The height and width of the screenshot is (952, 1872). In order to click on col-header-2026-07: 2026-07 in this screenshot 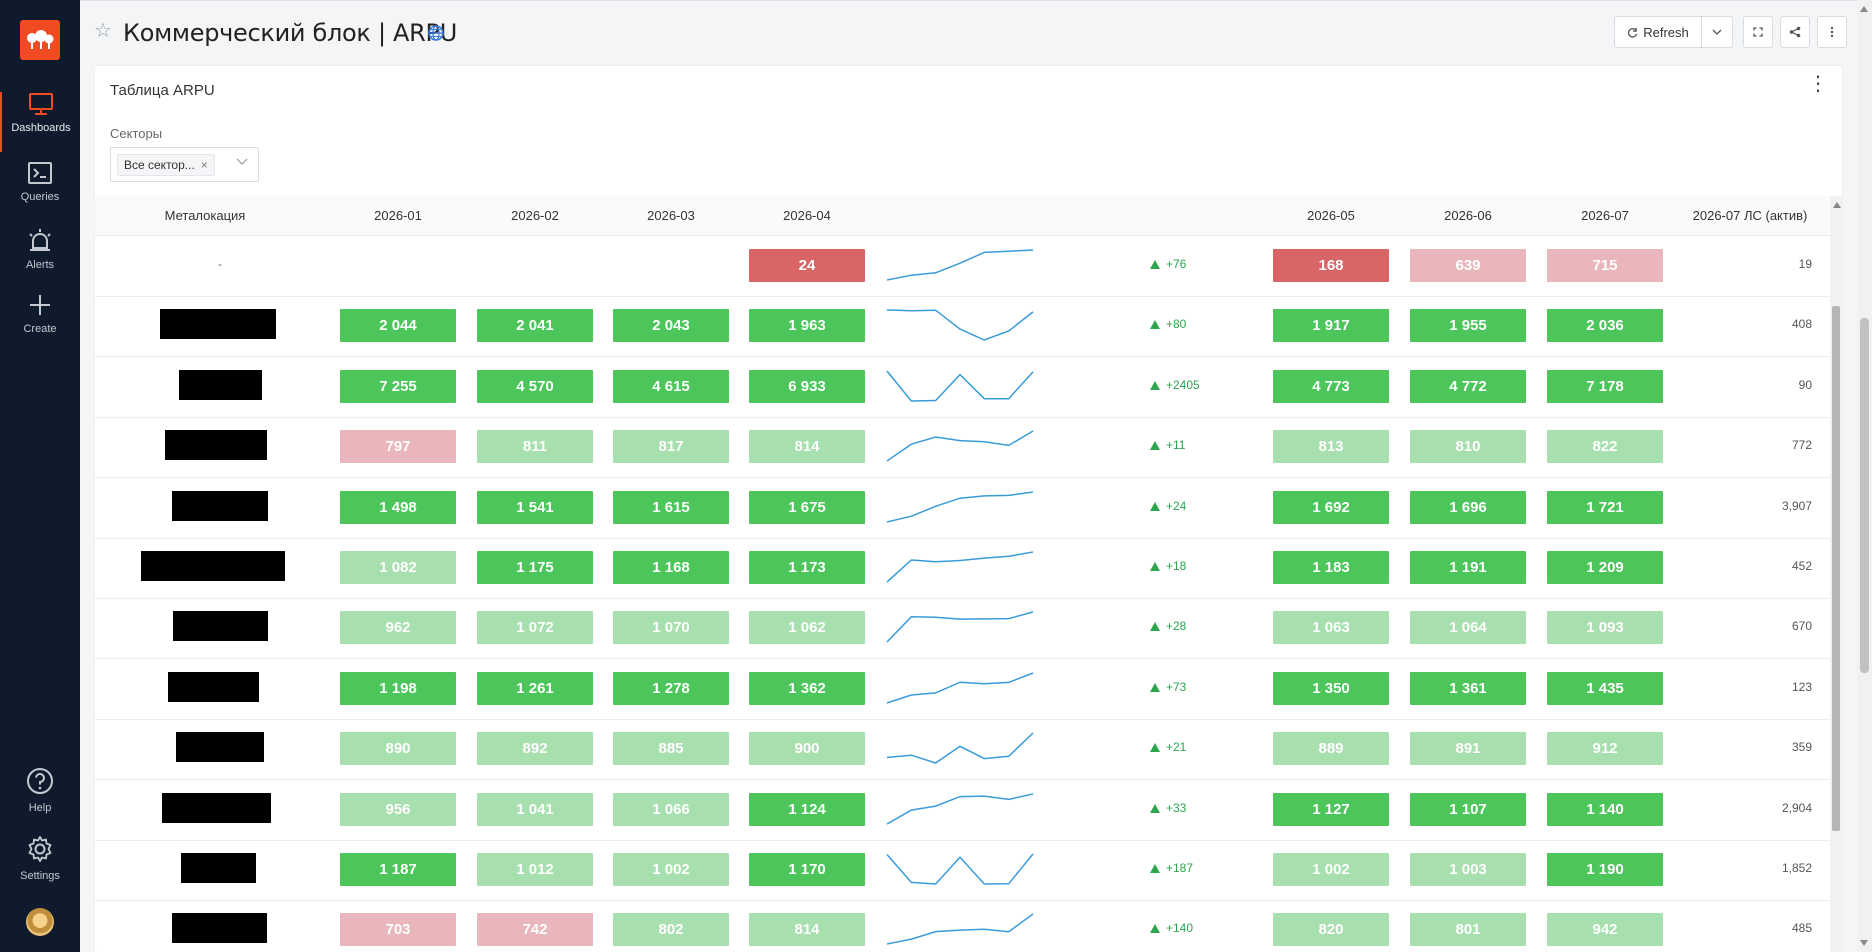, I will do `click(1605, 215)`.